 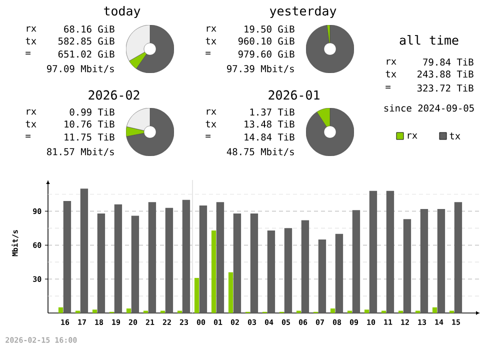 I want to click on text: 79.84 TiB, so click(x=448, y=62).